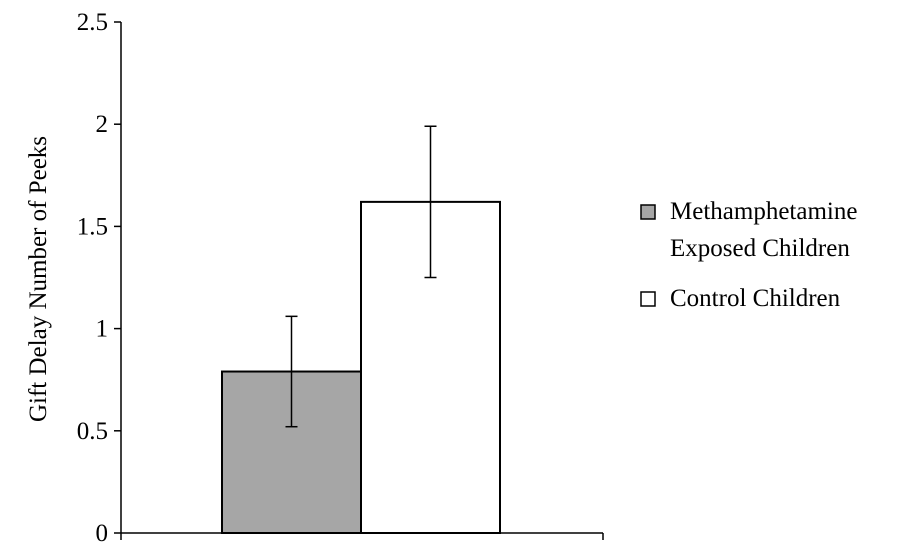 The image size is (913, 542). I want to click on error-bars, so click(361, 276).